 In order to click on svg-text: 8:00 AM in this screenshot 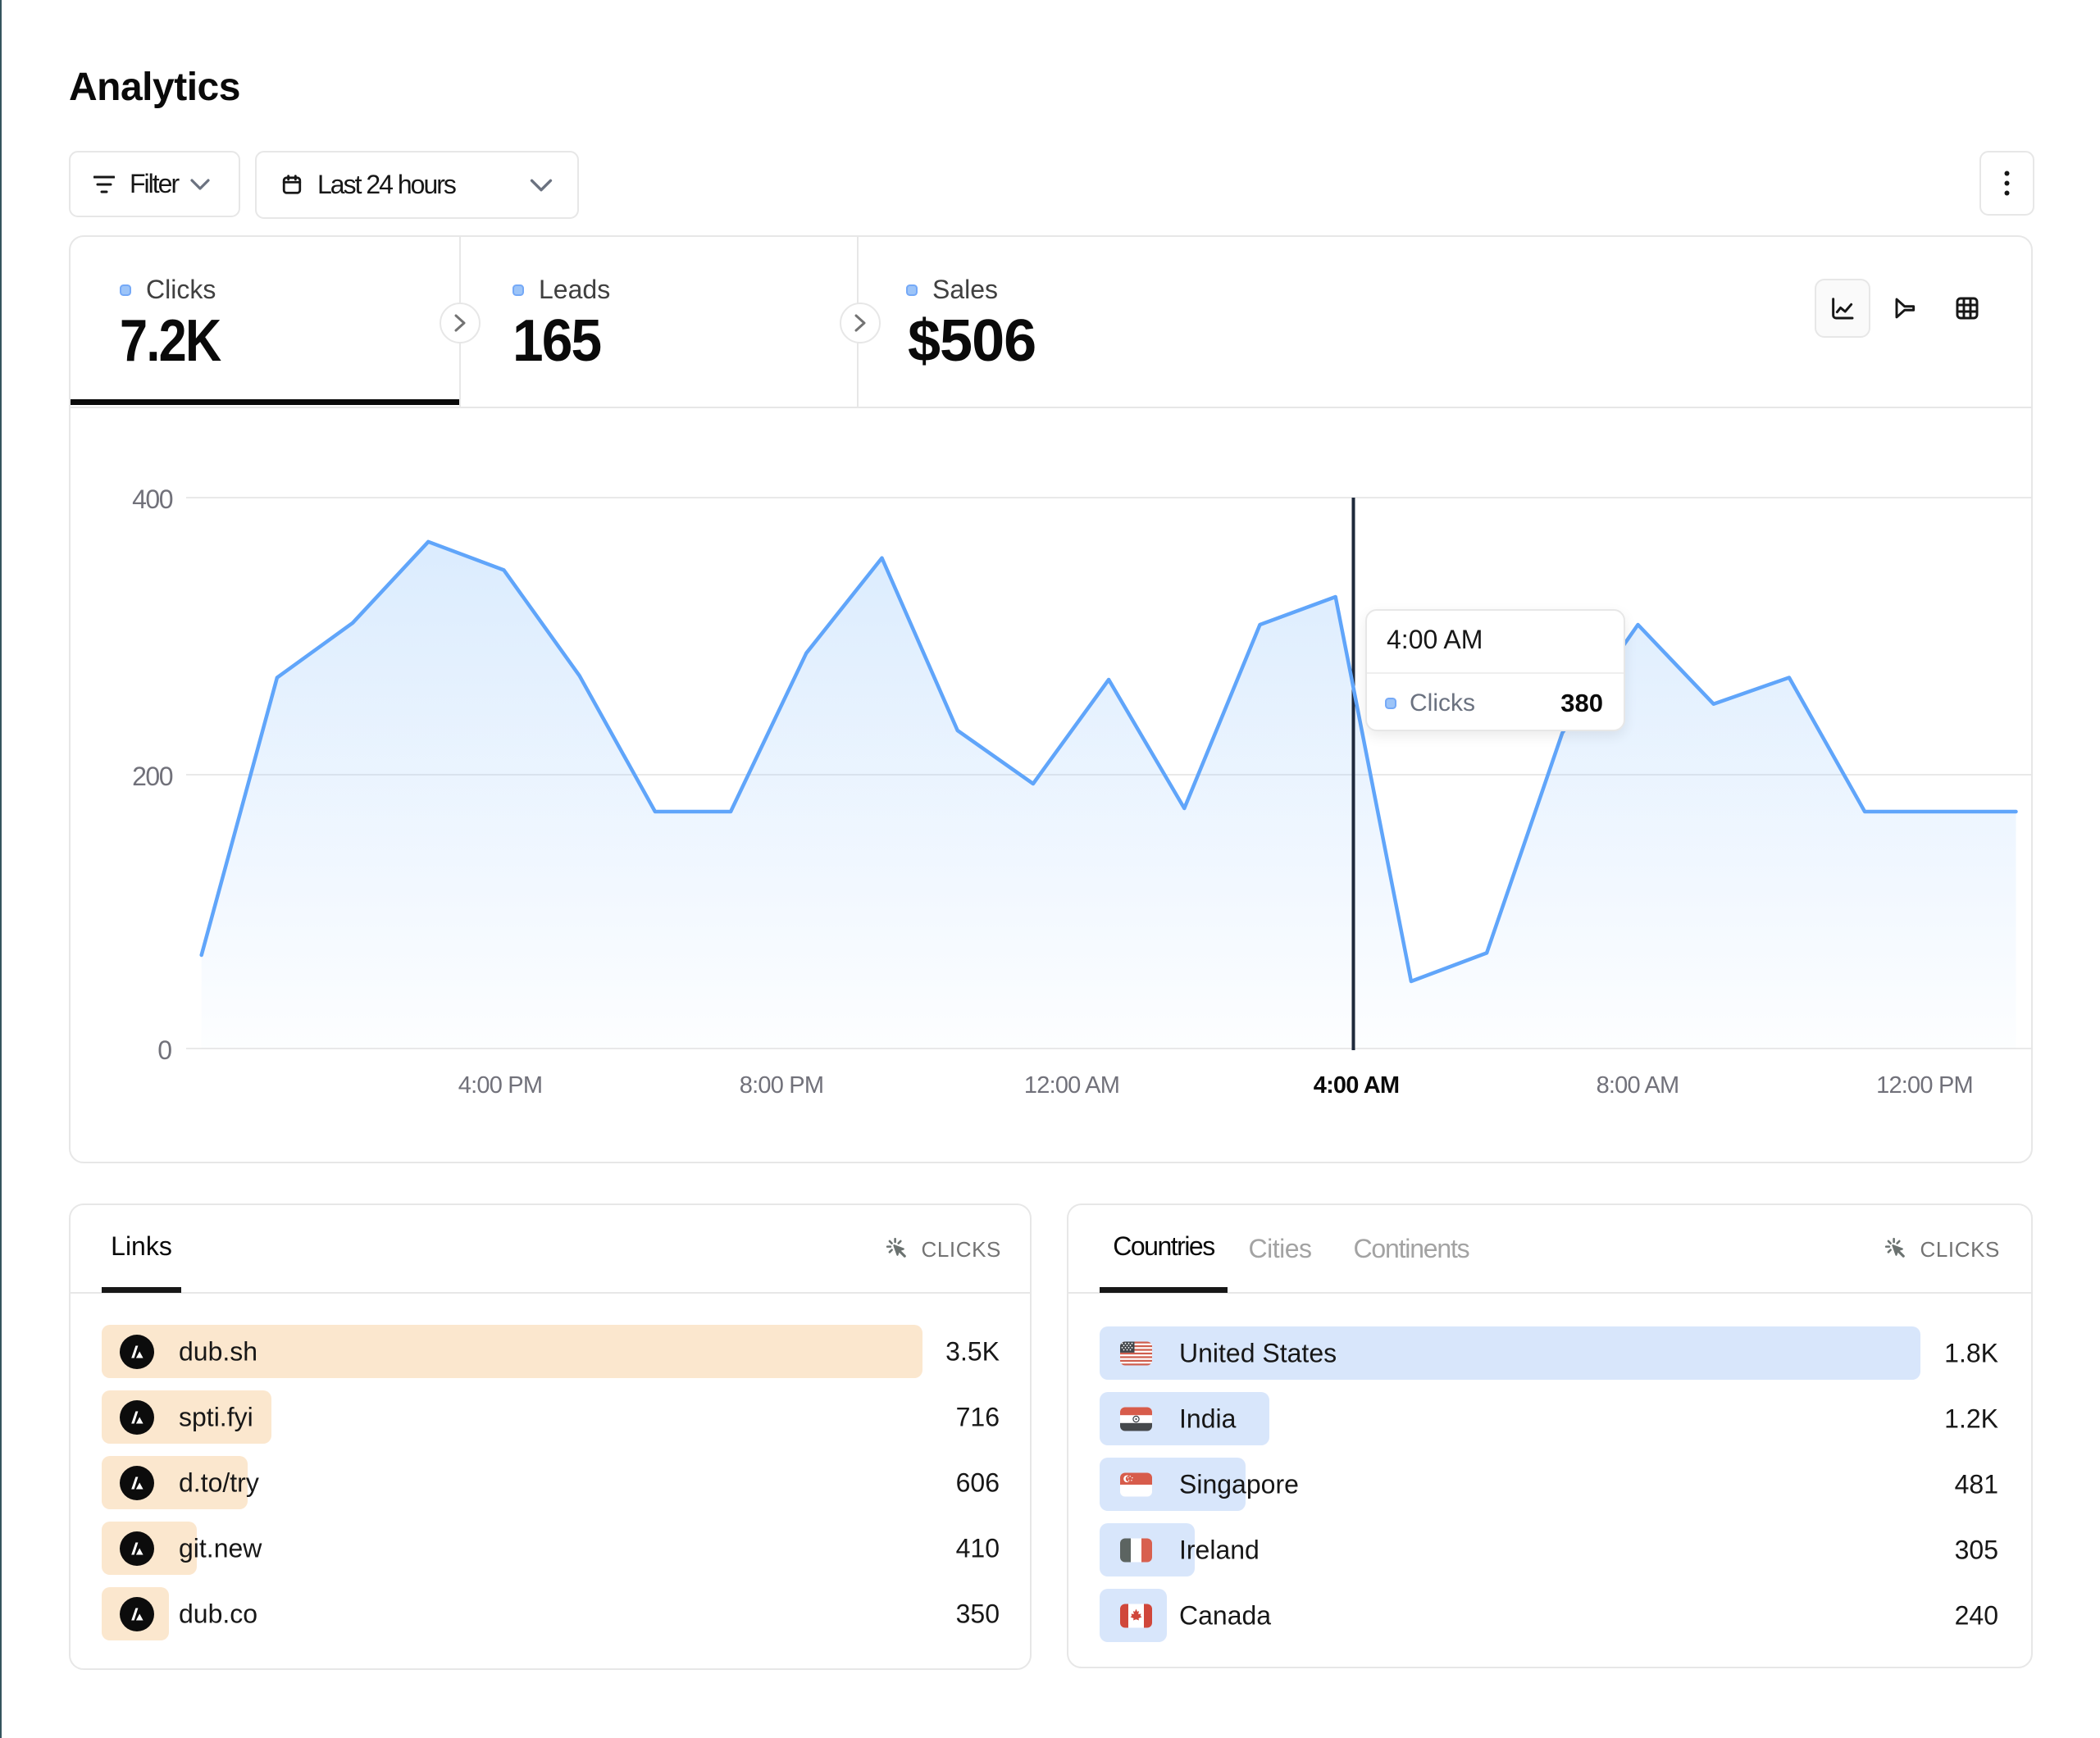, I will do `click(1638, 1085)`.